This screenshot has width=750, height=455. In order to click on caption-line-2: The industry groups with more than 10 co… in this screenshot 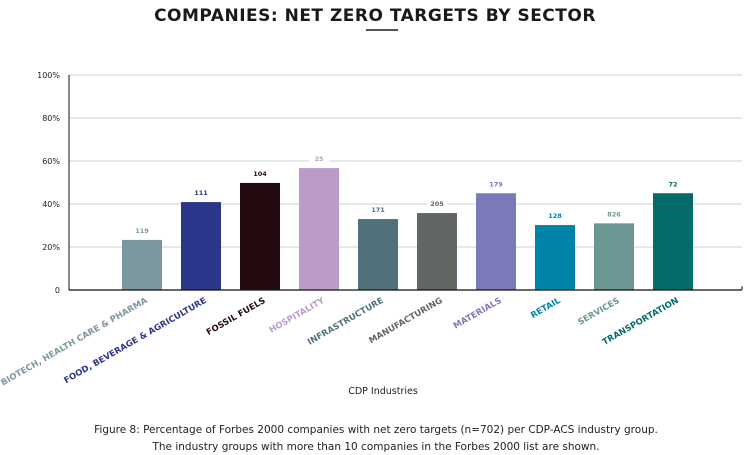, I will do `click(375, 447)`.